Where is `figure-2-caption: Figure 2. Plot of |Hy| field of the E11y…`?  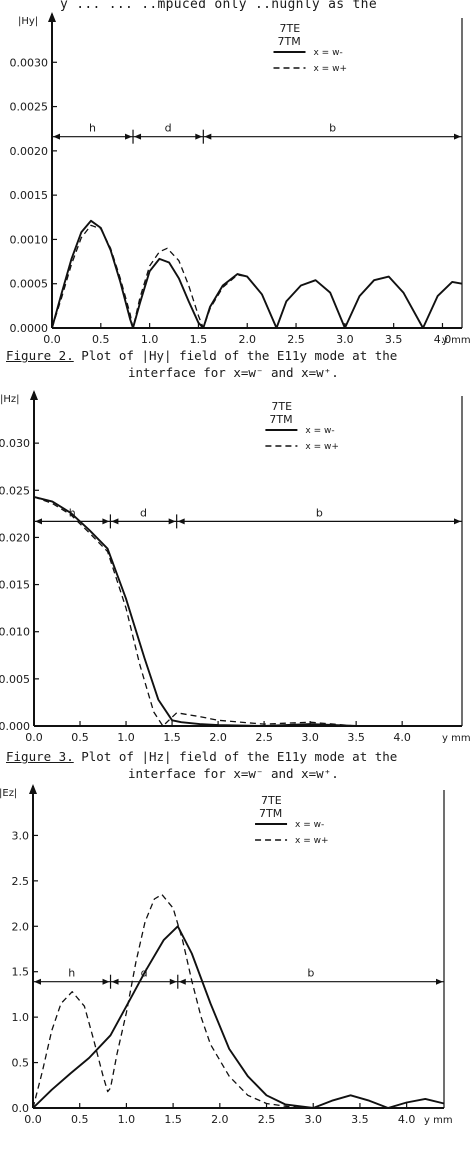
figure-2-caption: Figure 2. Plot of |Hy| field of the E11y… is located at coordinates (237, 364).